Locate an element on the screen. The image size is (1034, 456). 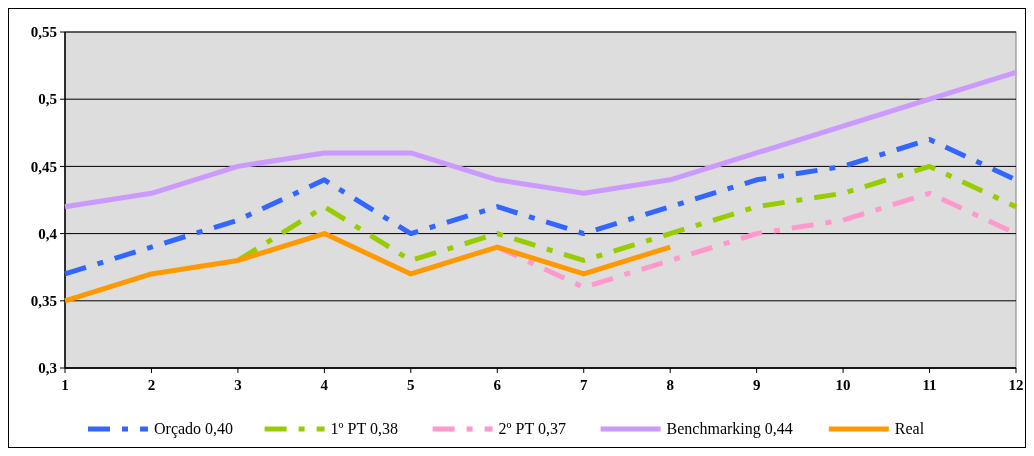
x-tick-label: 5 is located at coordinates (411, 385).